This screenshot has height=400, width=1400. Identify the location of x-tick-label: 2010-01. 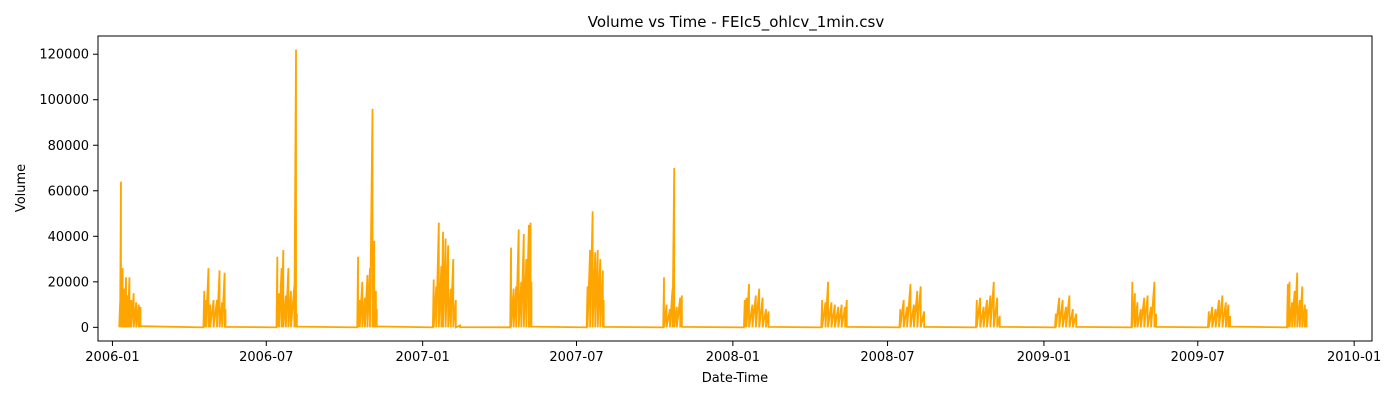
(1354, 357).